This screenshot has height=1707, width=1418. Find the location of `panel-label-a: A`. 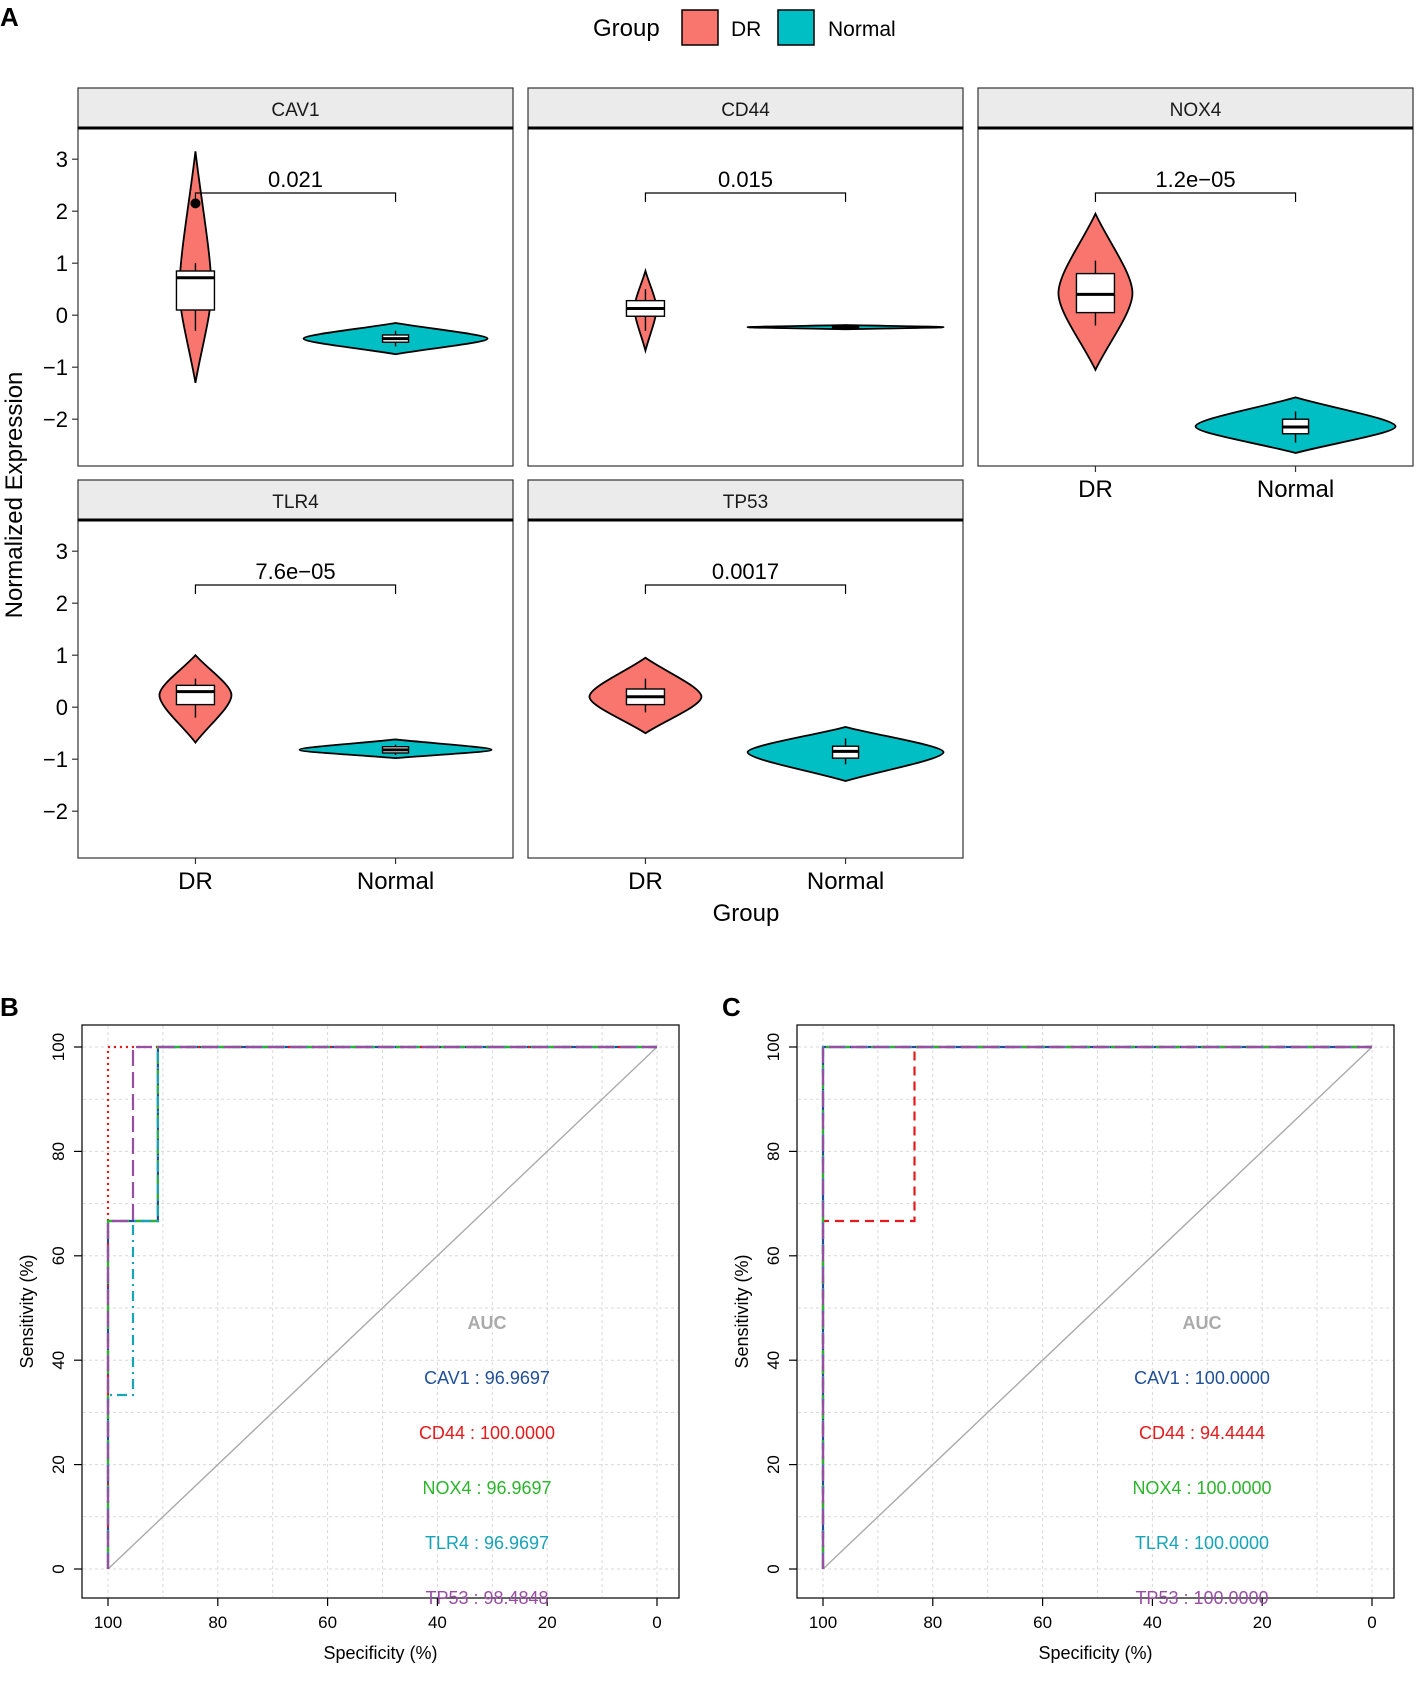

panel-label-a: A is located at coordinates (9, 17).